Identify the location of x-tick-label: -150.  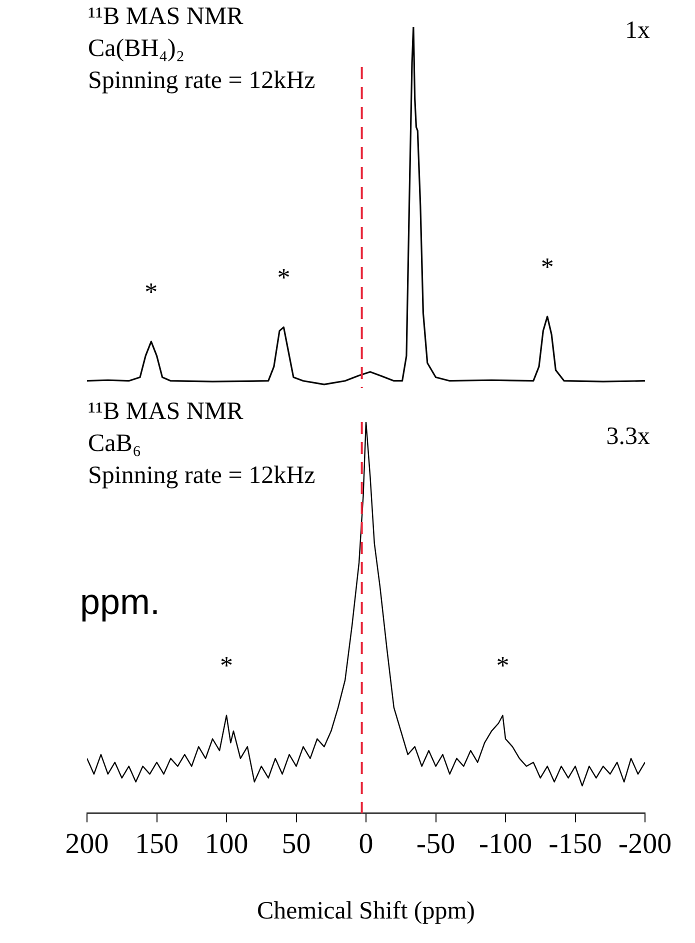
(575, 844).